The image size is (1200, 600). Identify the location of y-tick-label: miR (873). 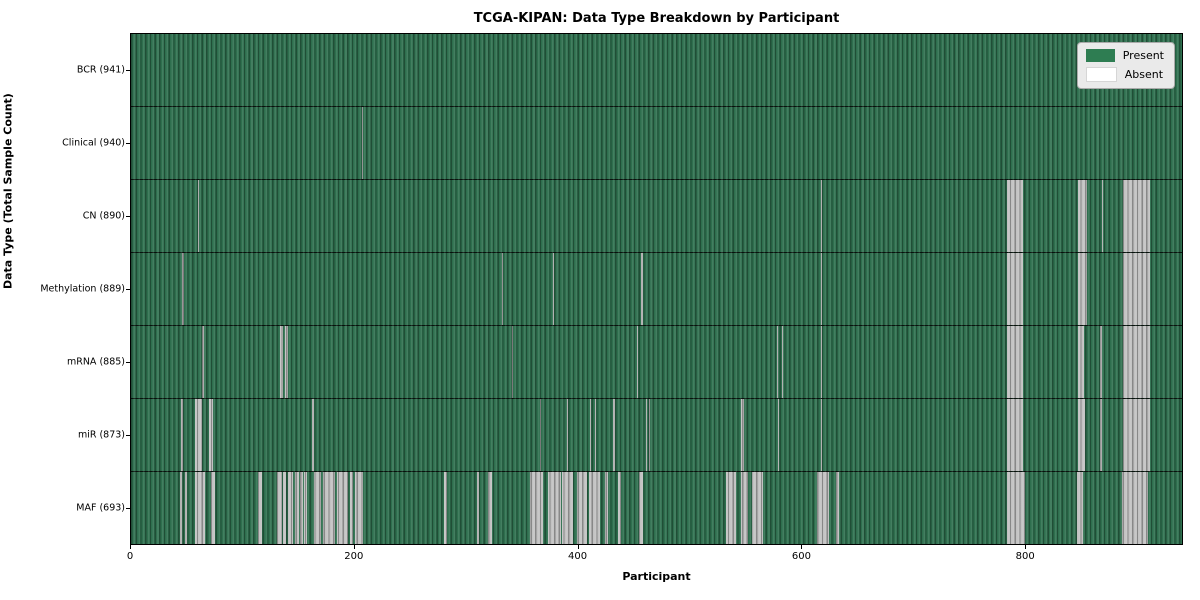
(101, 435).